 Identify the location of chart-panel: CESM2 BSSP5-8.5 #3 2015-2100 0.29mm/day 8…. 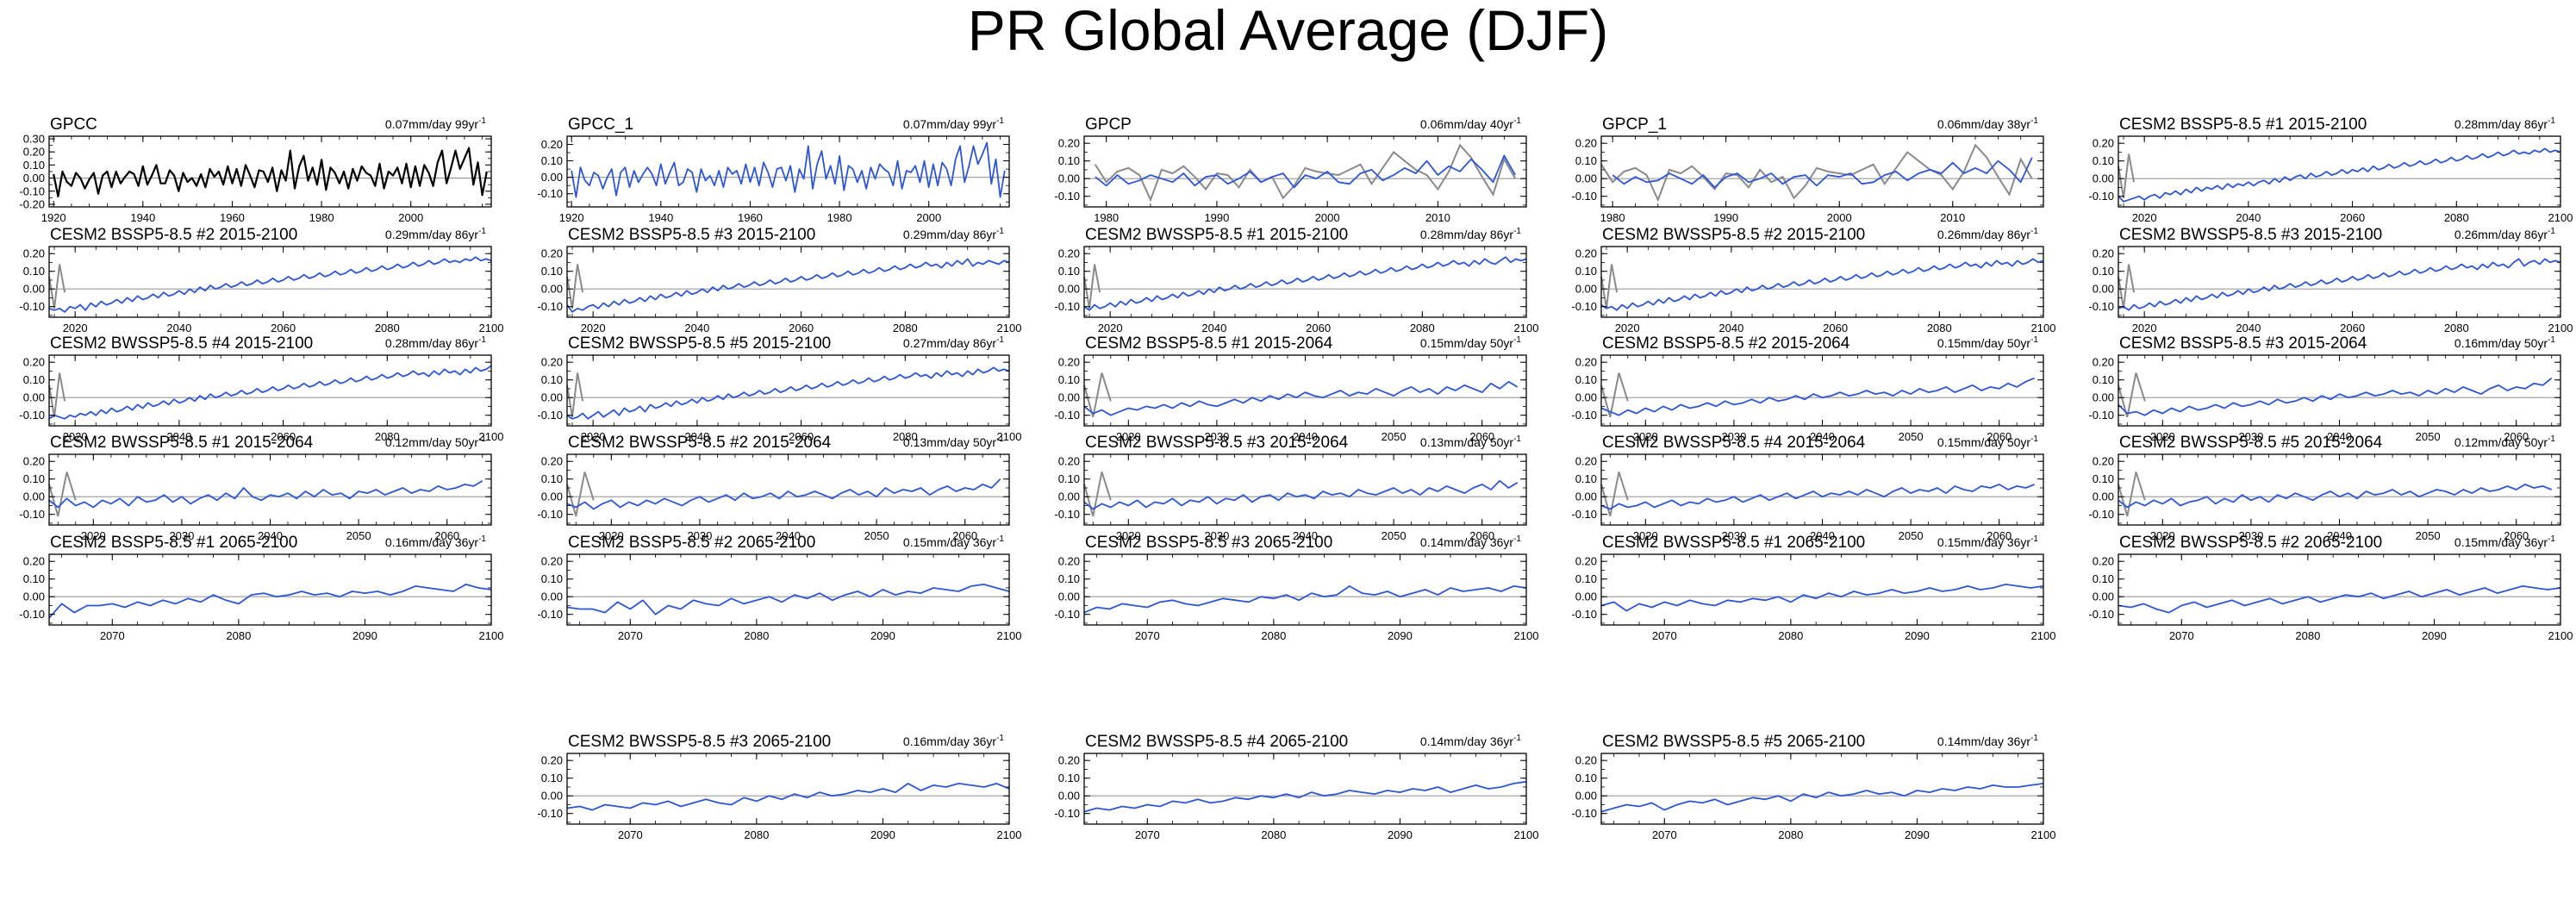
(779, 280).